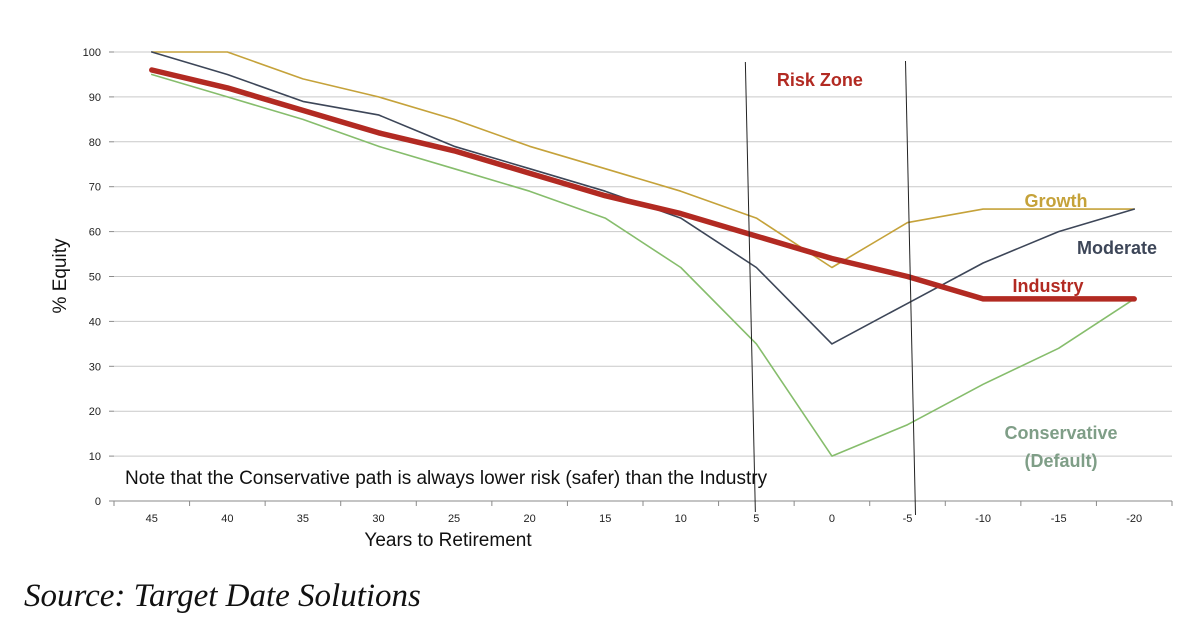 This screenshot has height=626, width=1198. Describe the element at coordinates (908, 519) in the screenshot. I see `x-tick-label: -5` at that location.